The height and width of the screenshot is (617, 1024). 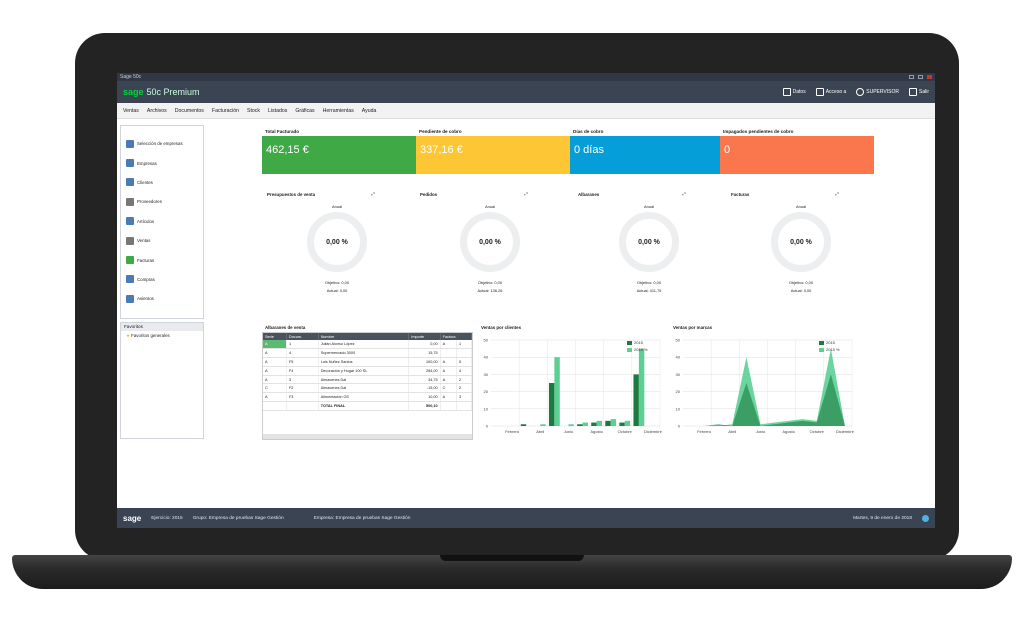 I want to click on acceso-button: Acceso a, so click(x=831, y=92).